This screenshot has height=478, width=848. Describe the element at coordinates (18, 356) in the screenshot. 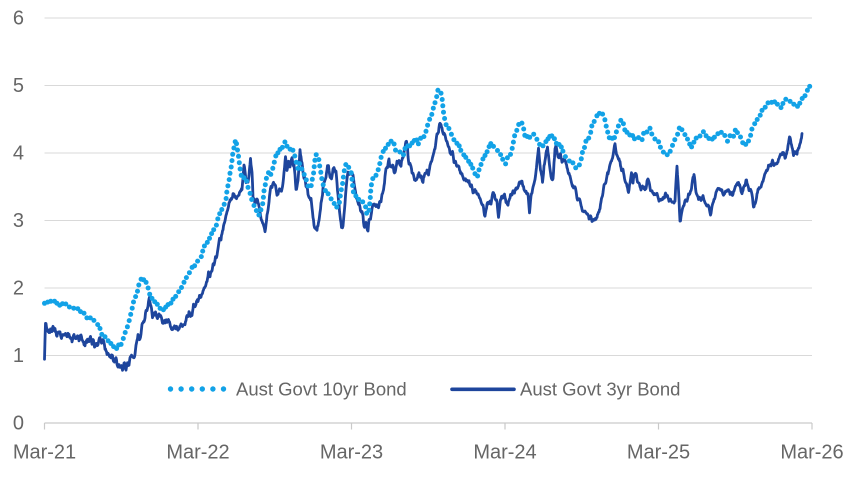

I see `svg-text: 1` at that location.